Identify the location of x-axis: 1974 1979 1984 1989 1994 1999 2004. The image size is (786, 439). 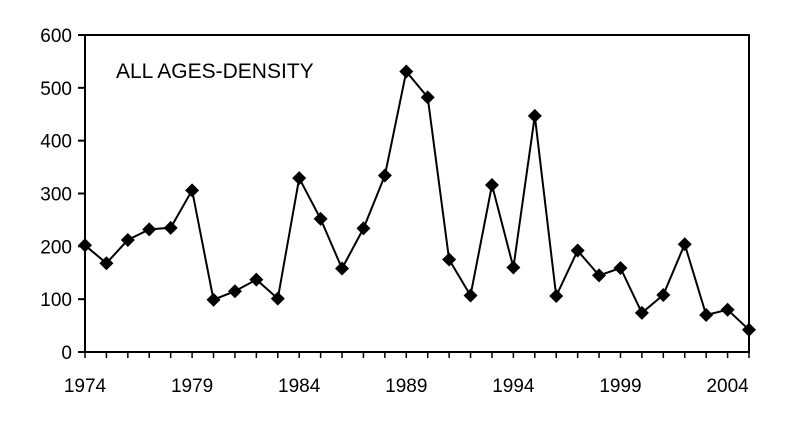
(407, 374).